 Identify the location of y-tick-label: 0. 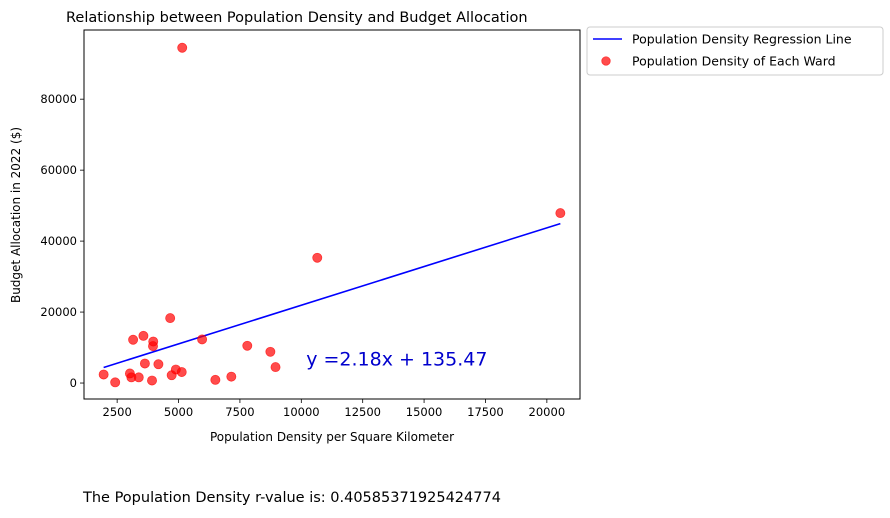
(73, 383).